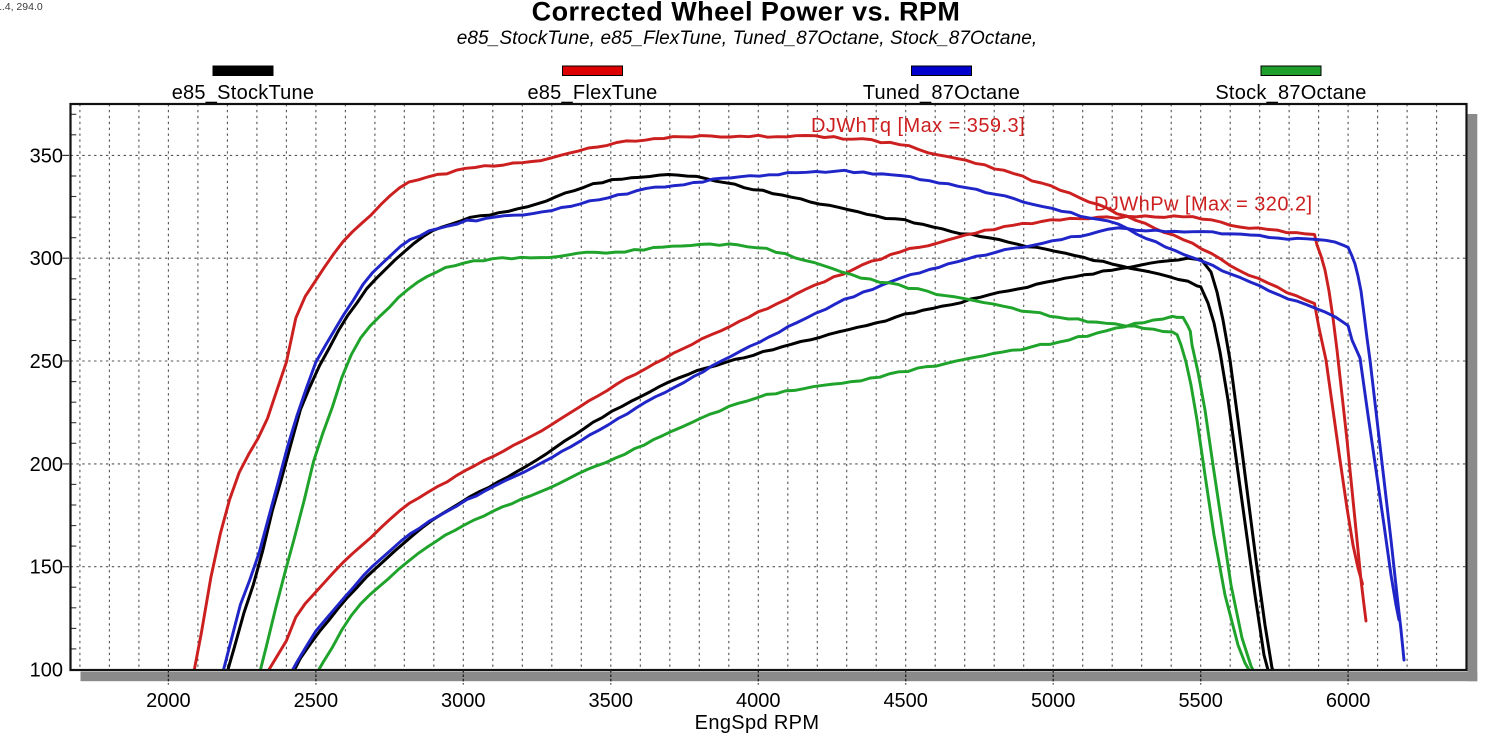 This screenshot has height=746, width=1500. What do you see at coordinates (592, 93) in the screenshot?
I see `svg-text: e85_FlexTune` at bounding box center [592, 93].